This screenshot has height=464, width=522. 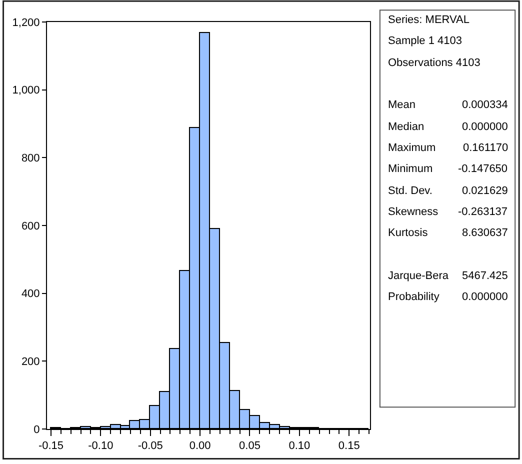 I want to click on text: Maximum, so click(x=412, y=148).